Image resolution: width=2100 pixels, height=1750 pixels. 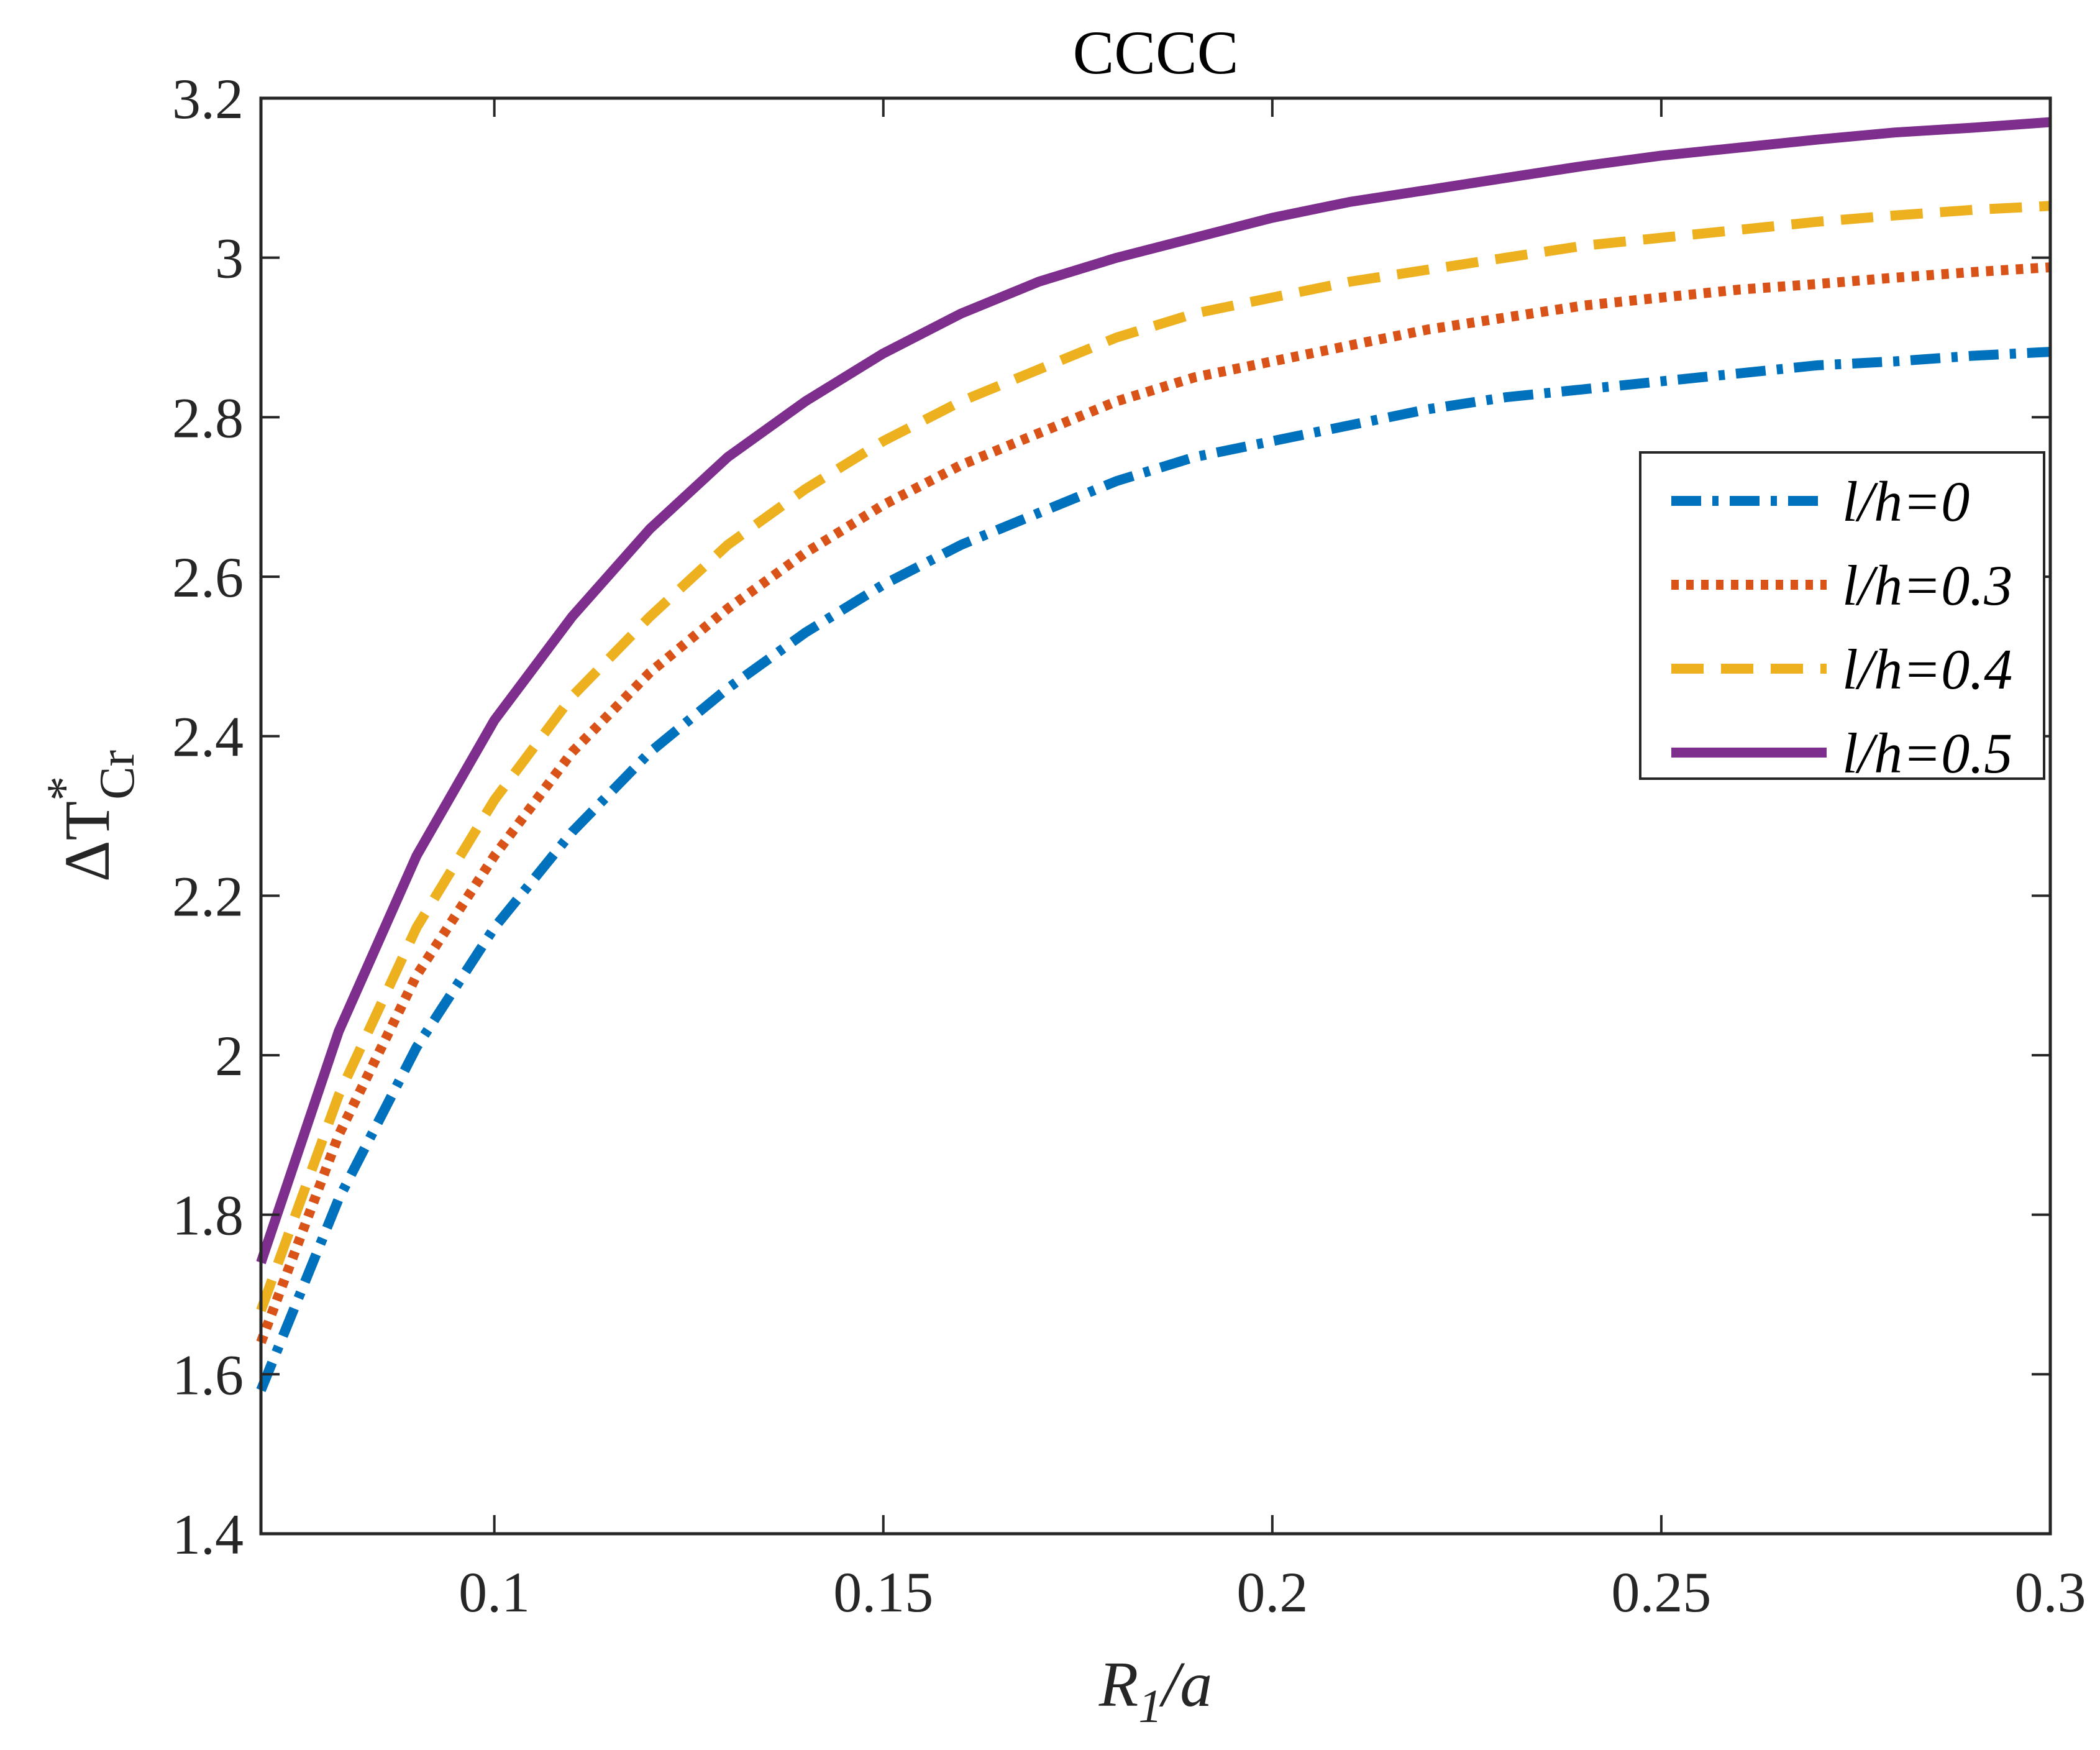 What do you see at coordinates (883, 1592) in the screenshot?
I see `x-tick-label: 0.15` at bounding box center [883, 1592].